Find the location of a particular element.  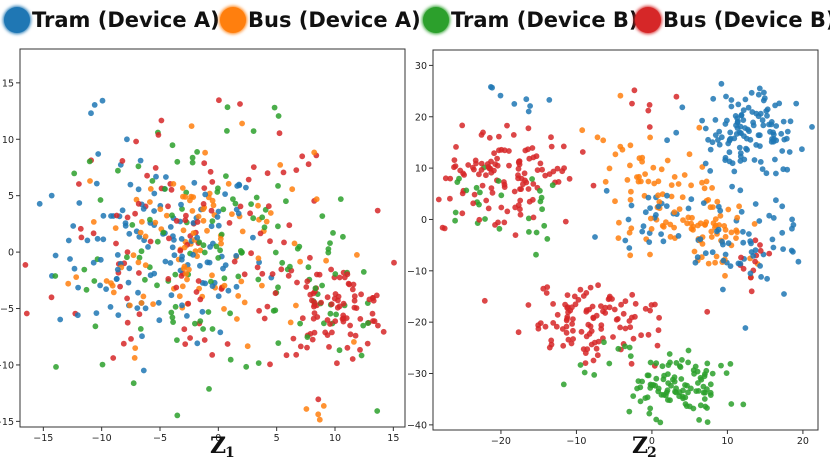

legend-label: Bus (Device B) is located at coordinates (746, 20).